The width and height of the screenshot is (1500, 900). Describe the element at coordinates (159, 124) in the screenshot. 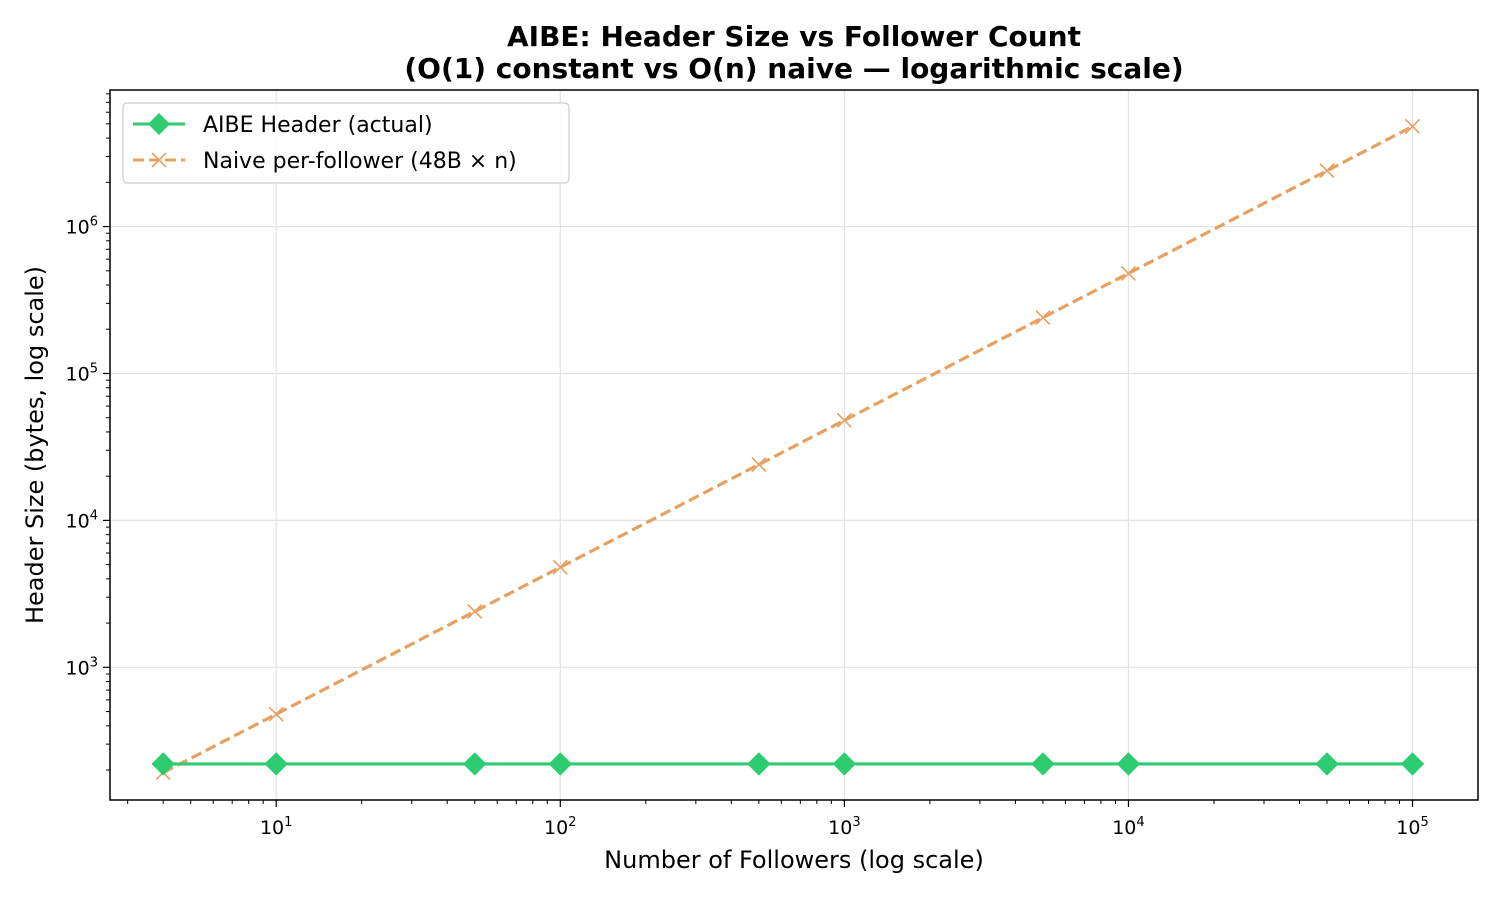

I see `legend-marker-aibe` at that location.